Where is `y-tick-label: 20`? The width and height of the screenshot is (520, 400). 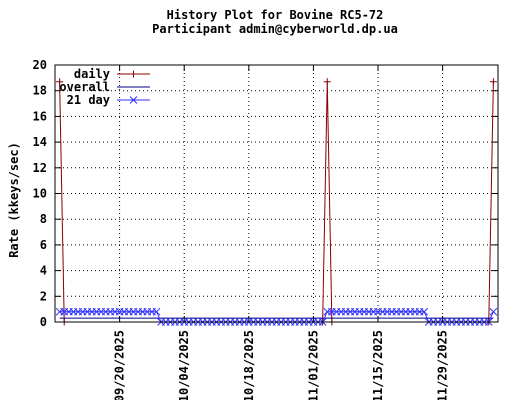
y-tick-label: 20 is located at coordinates (40, 65).